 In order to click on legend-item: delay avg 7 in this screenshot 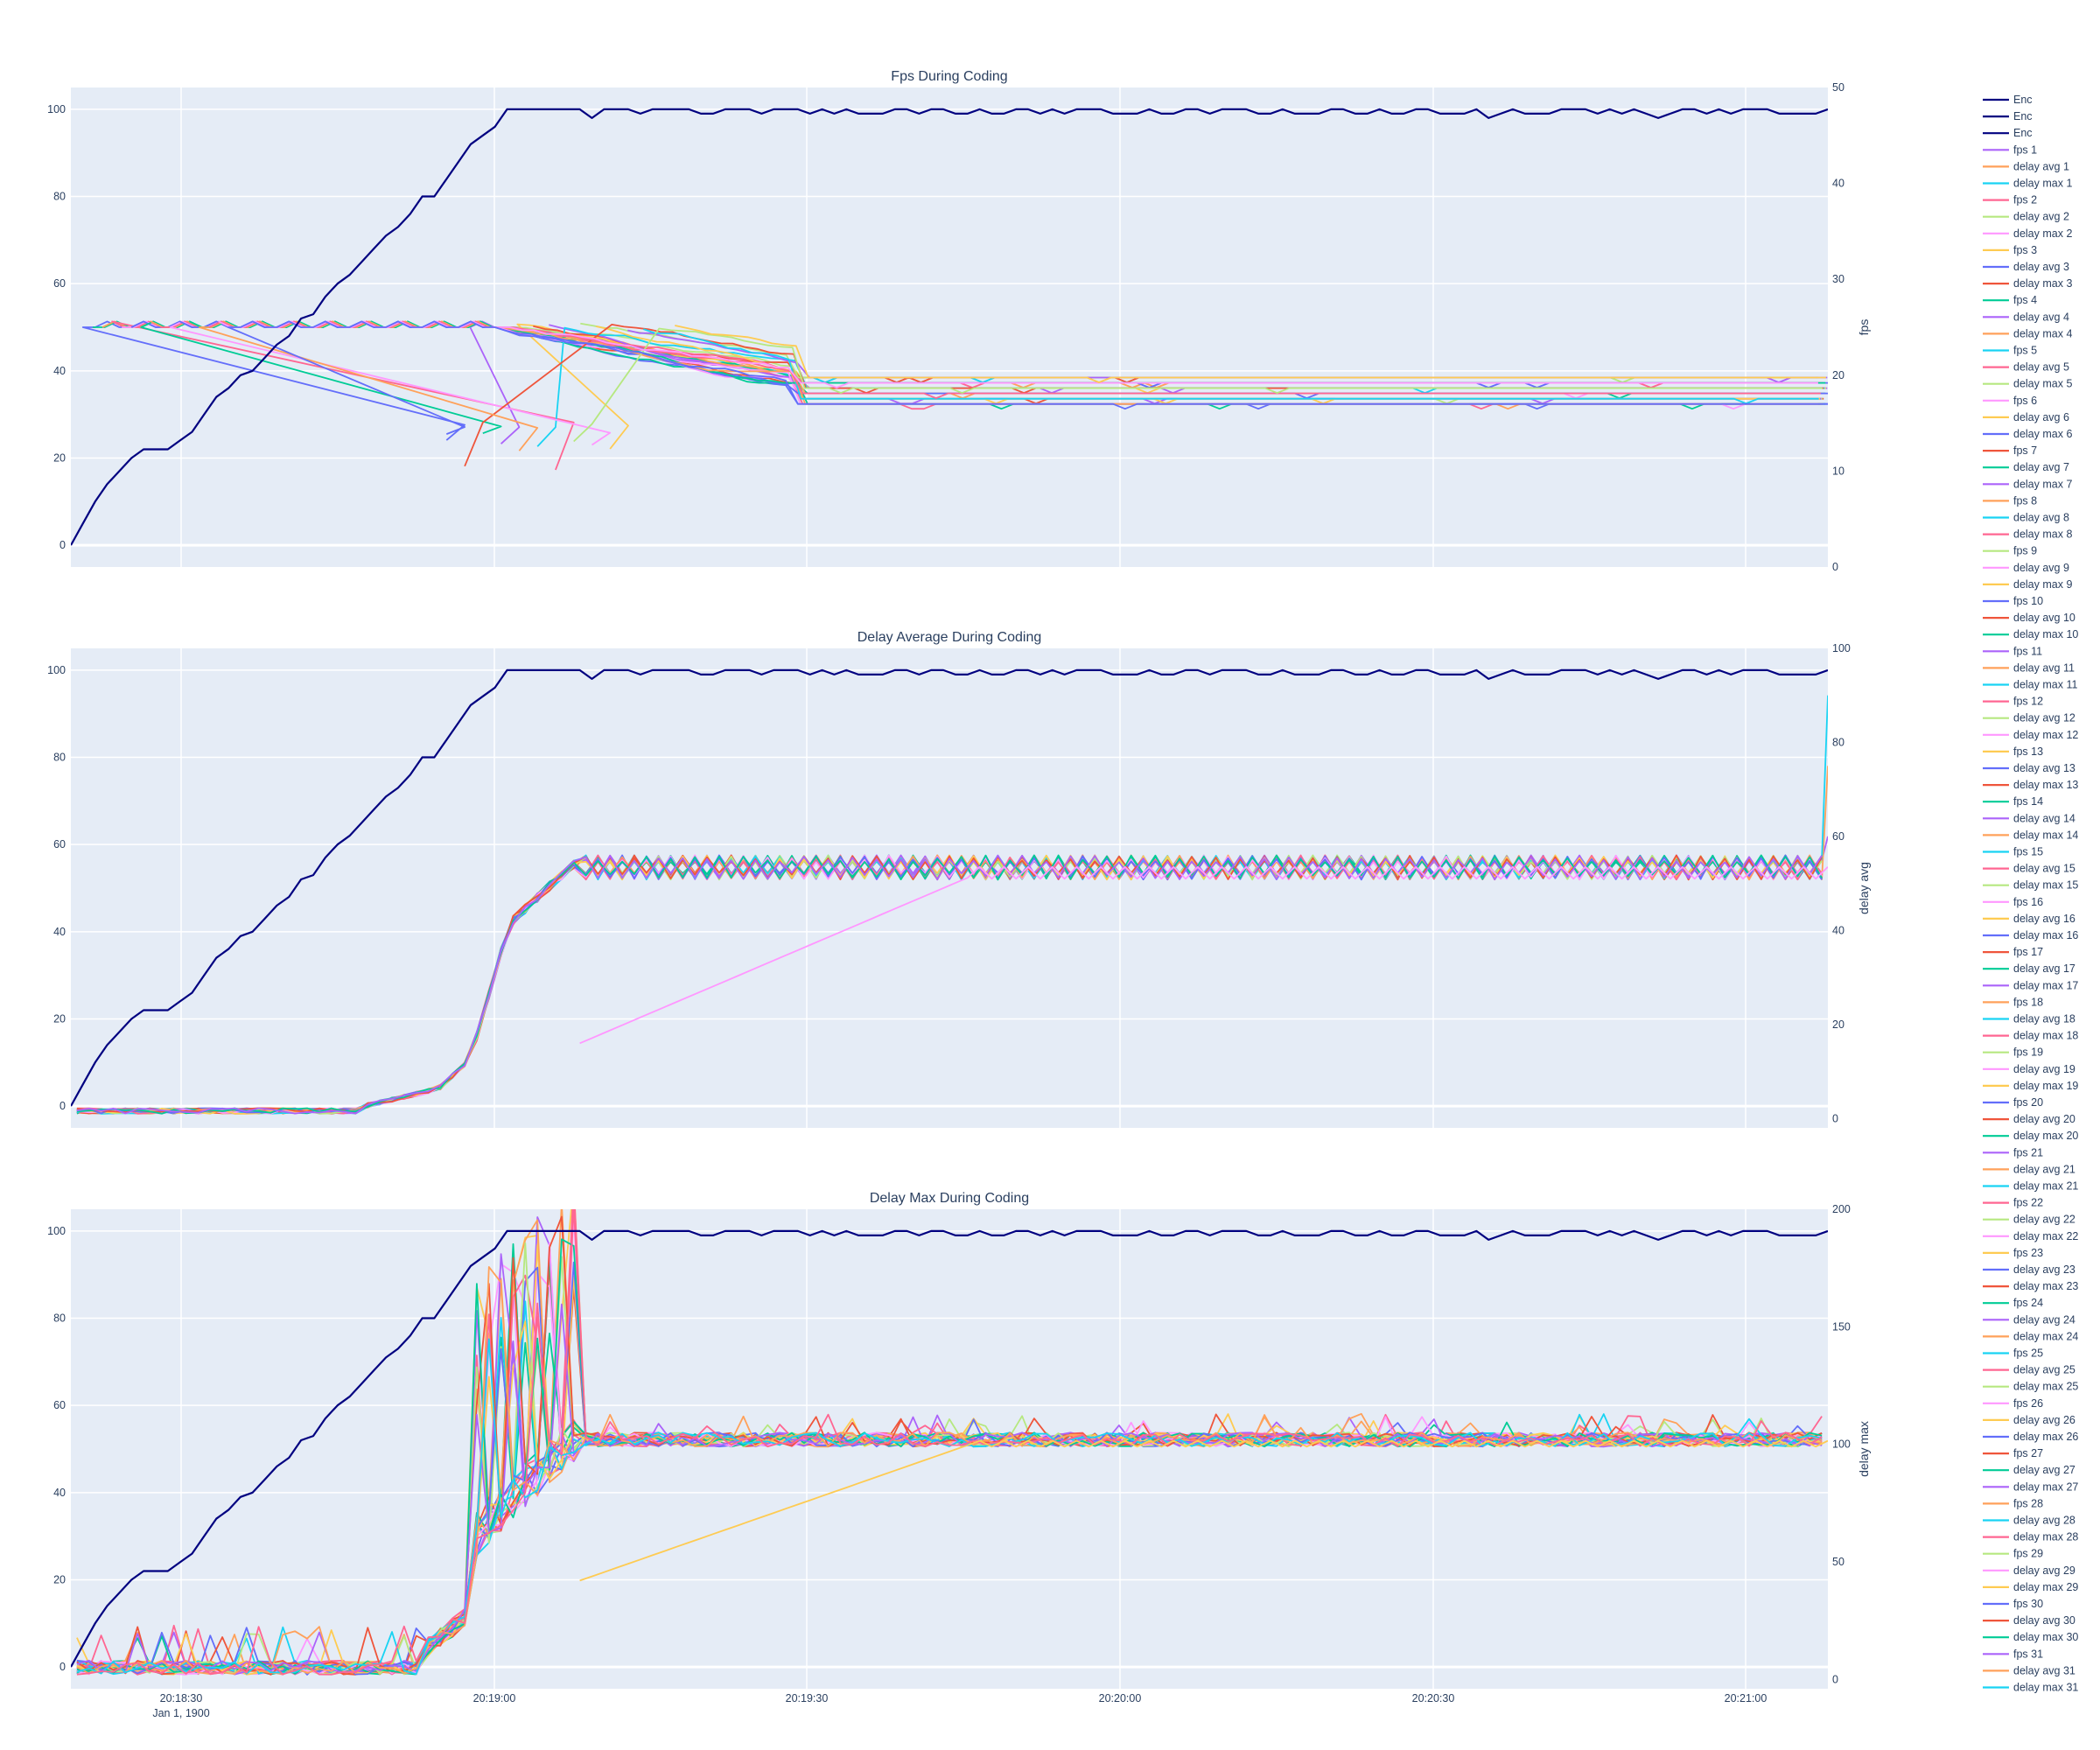, I will do `click(2026, 467)`.